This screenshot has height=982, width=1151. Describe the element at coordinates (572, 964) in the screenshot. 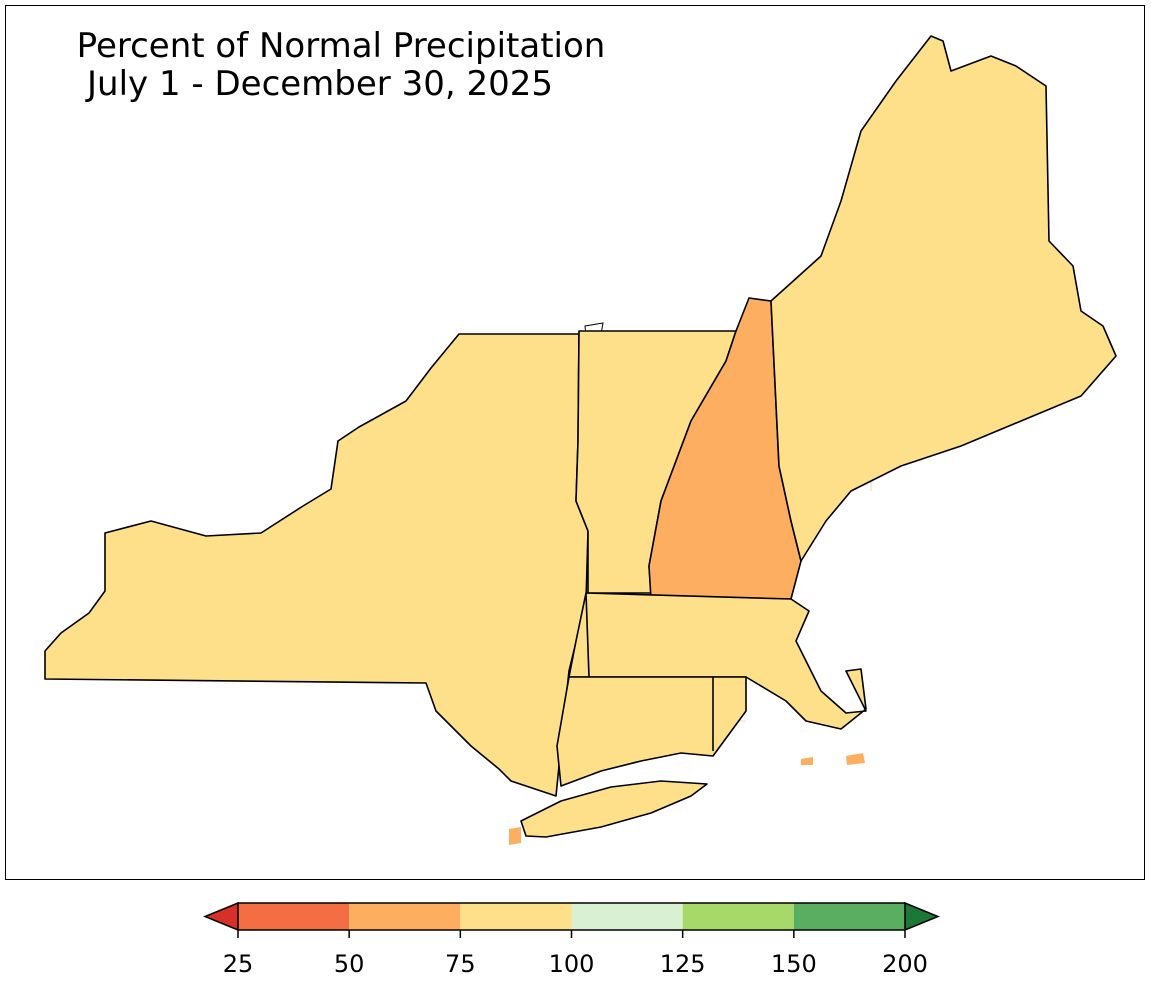

I see `colorbar-tick-label: 100` at that location.